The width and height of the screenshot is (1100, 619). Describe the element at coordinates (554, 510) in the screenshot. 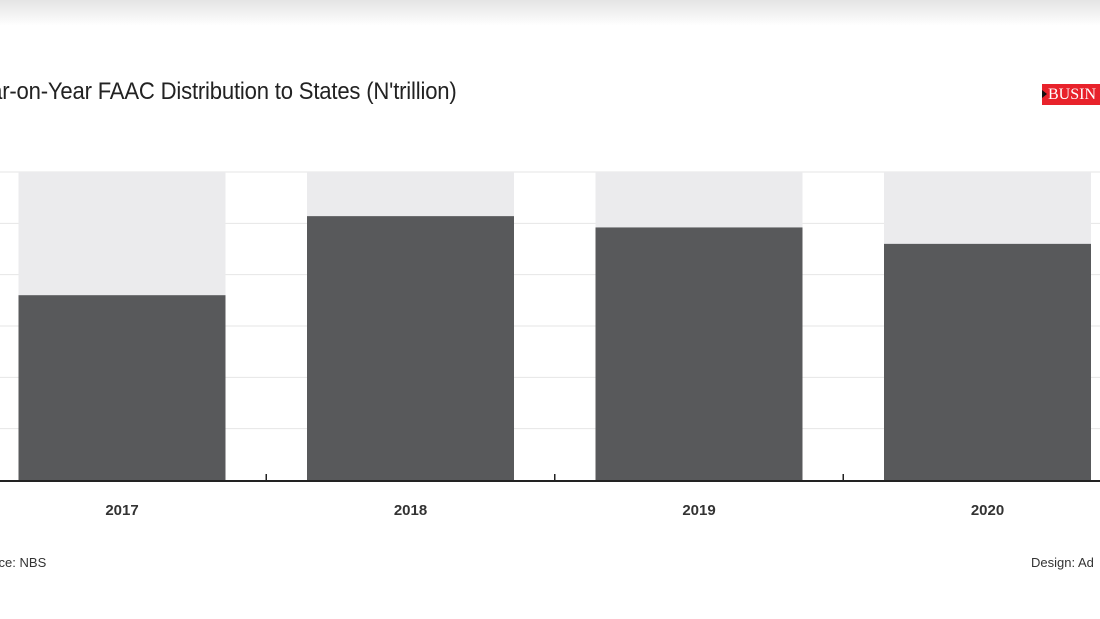

I see `x-tick-labels: 2017 2018 2019 2020` at that location.